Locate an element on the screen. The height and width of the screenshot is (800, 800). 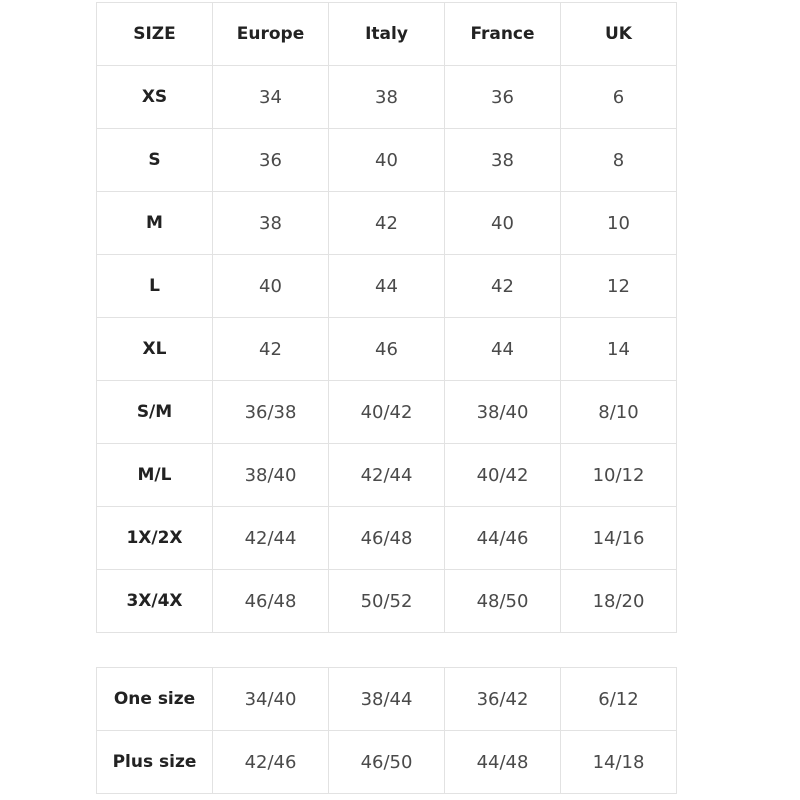
size-value: 36/42 is located at coordinates (502, 699).